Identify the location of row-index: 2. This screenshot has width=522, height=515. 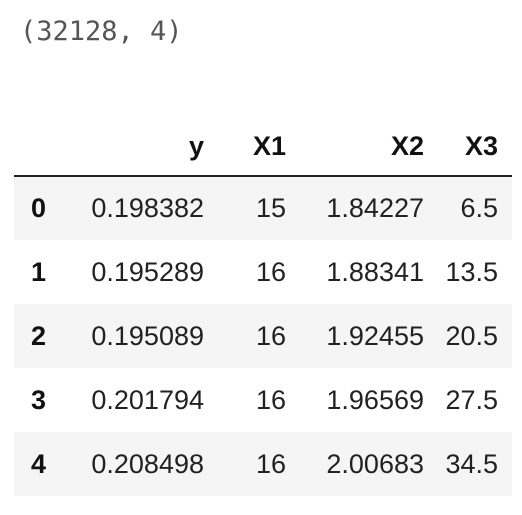
(38, 335).